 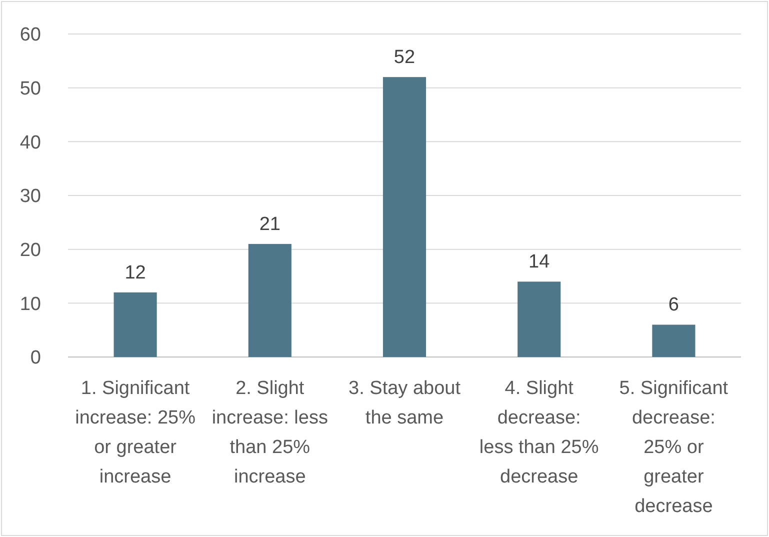 I want to click on data-label: 52, so click(x=405, y=57).